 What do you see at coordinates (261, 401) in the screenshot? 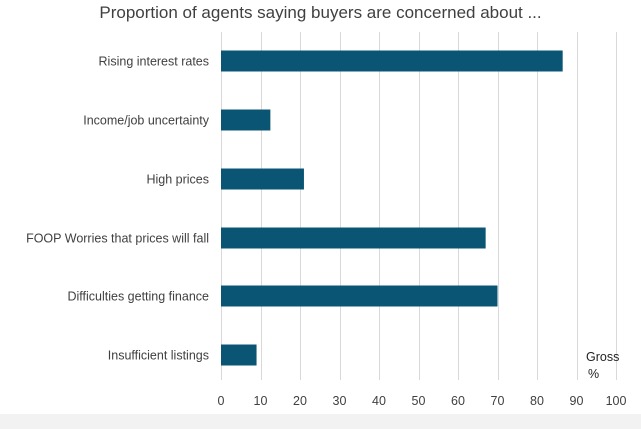
I see `x-tick-label: 10` at bounding box center [261, 401].